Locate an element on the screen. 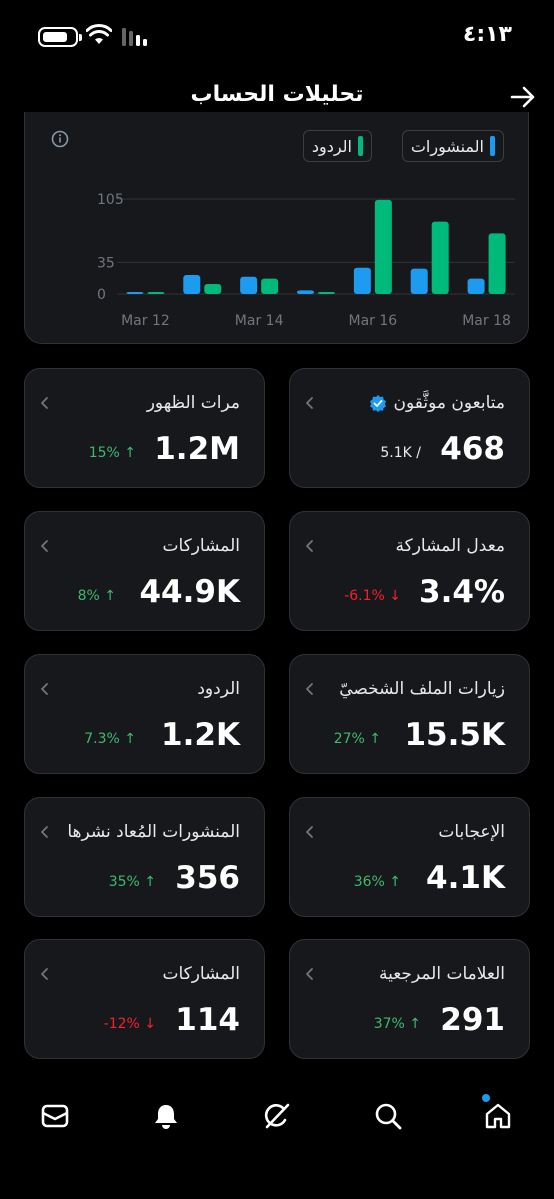  wifi-icon is located at coordinates (99, 34).